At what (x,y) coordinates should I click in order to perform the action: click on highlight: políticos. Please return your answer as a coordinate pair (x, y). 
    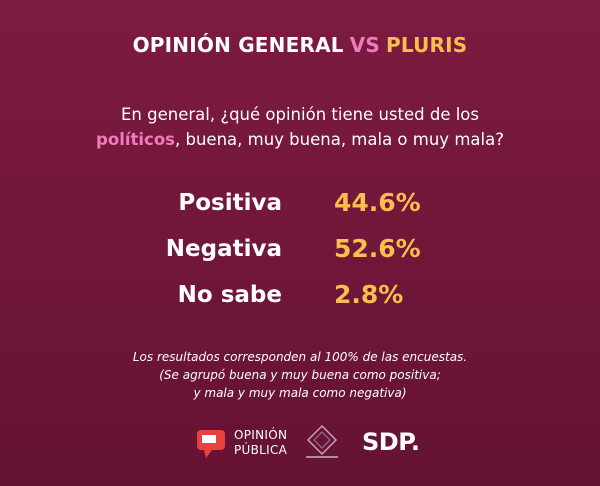
    Looking at the image, I should click on (135, 139).